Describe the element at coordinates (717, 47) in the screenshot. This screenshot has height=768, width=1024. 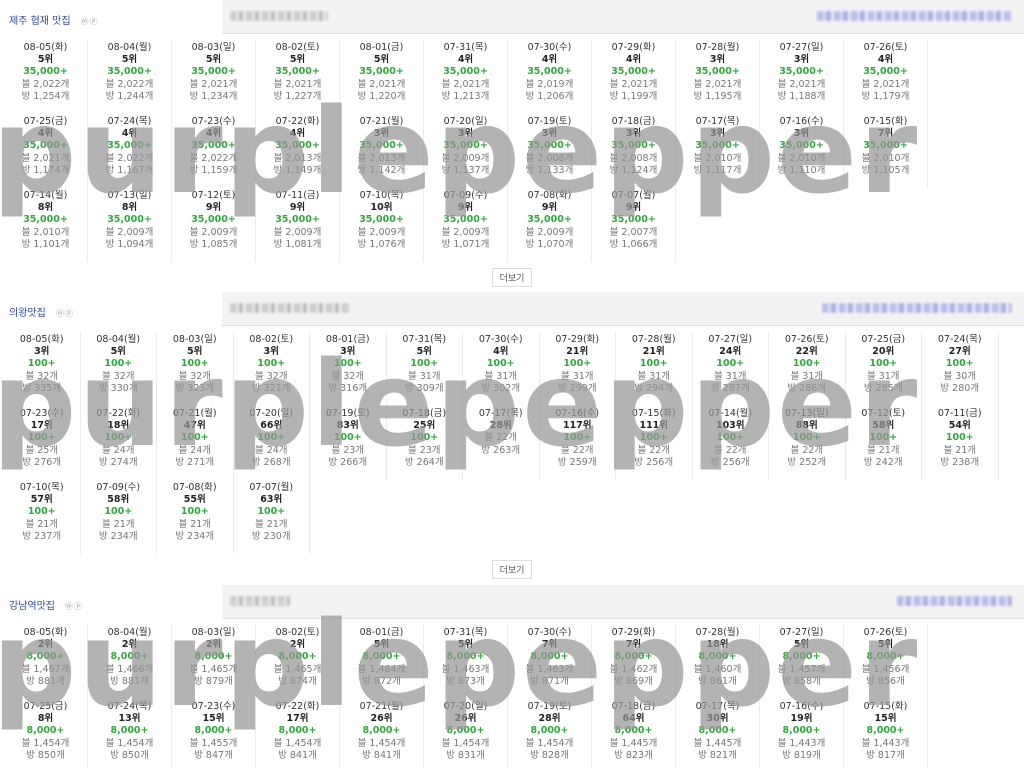
I see `rank-date: 07-28(월)` at that location.